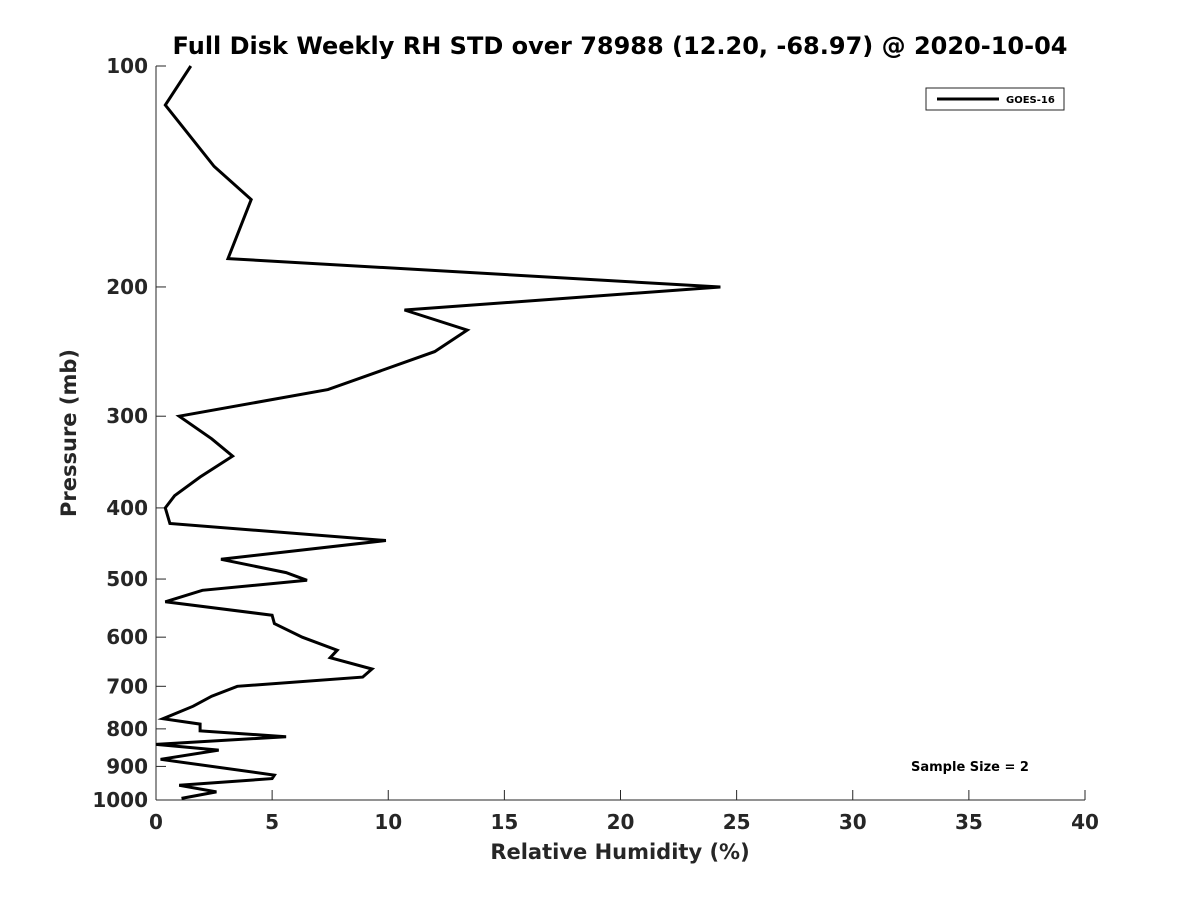 The width and height of the screenshot is (1200, 900). I want to click on y-tick-label: 1000, so click(120, 800).